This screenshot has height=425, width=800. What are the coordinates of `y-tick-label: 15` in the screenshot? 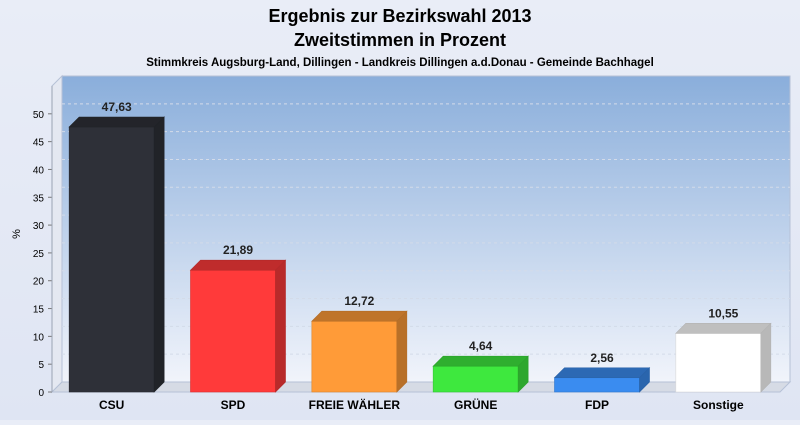 It's located at (39, 310).